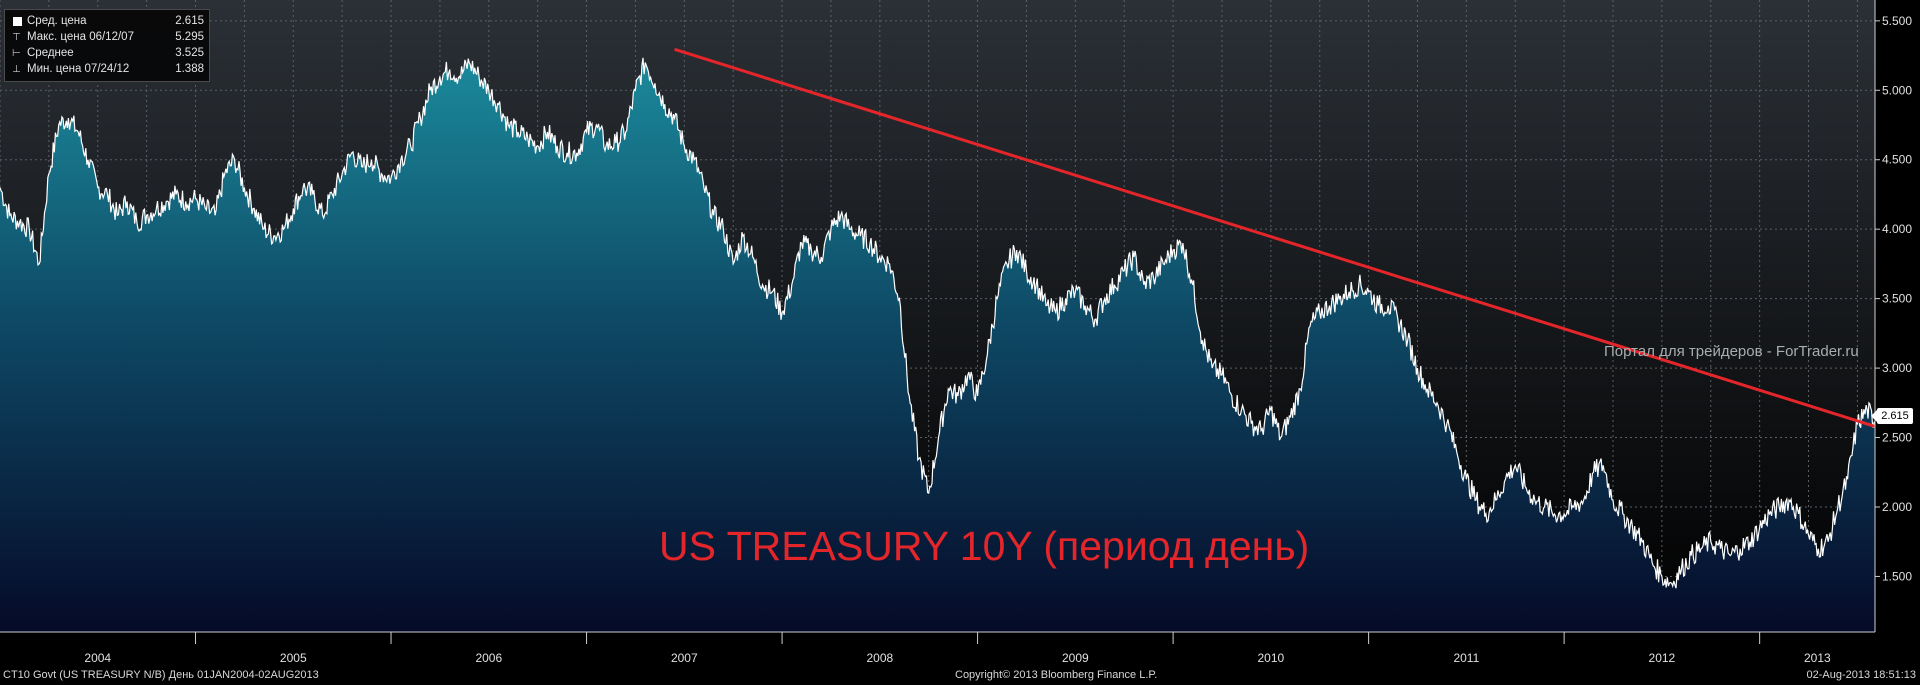 The width and height of the screenshot is (1920, 685). I want to click on y-tick-label-6: 4.500, so click(1897, 160).